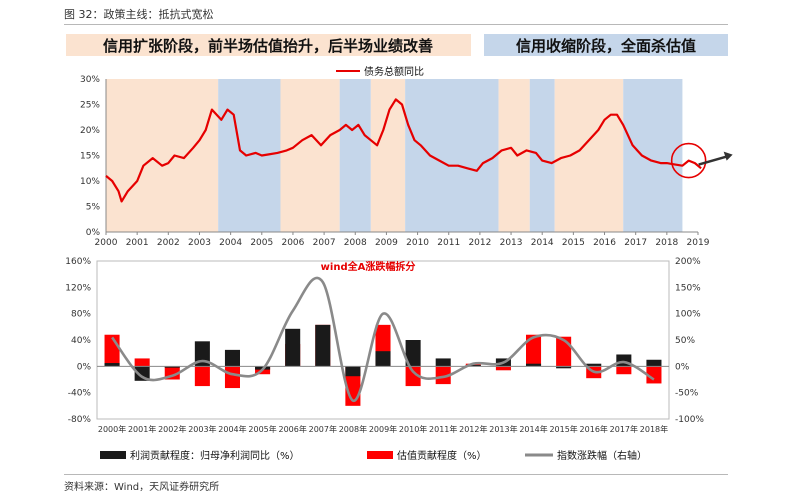  Describe the element at coordinates (448, 243) in the screenshot. I see `top-x-tick-label: 2011` at that location.